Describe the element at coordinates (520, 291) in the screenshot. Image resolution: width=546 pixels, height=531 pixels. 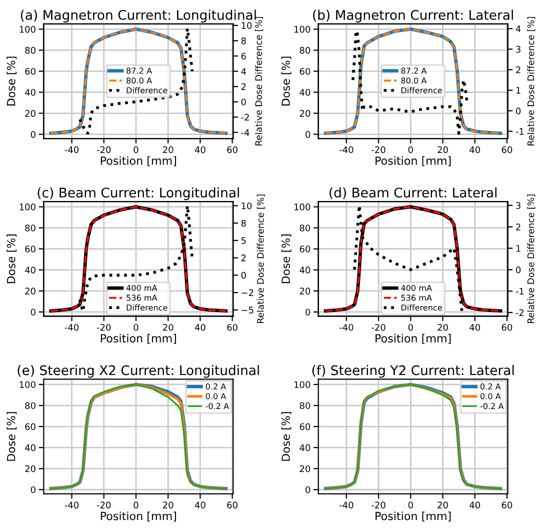
I see `y2-tick-label: -1` at that location.